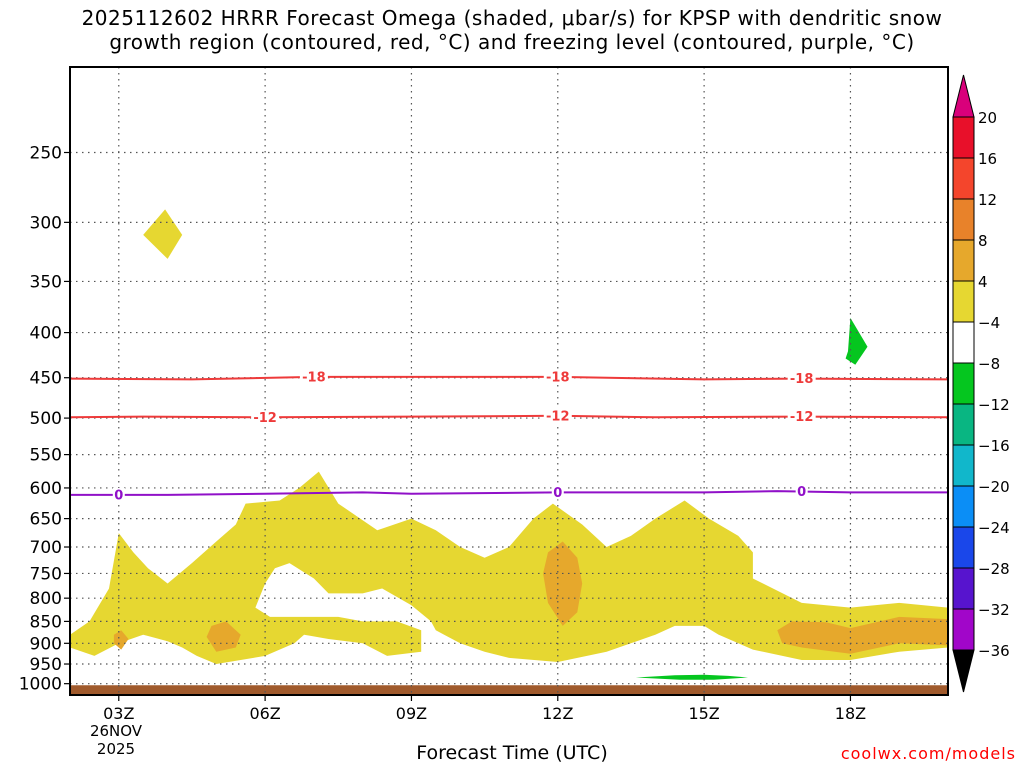 The width and height of the screenshot is (1024, 768). I want to click on dgz-minus12-line, so click(509, 416).